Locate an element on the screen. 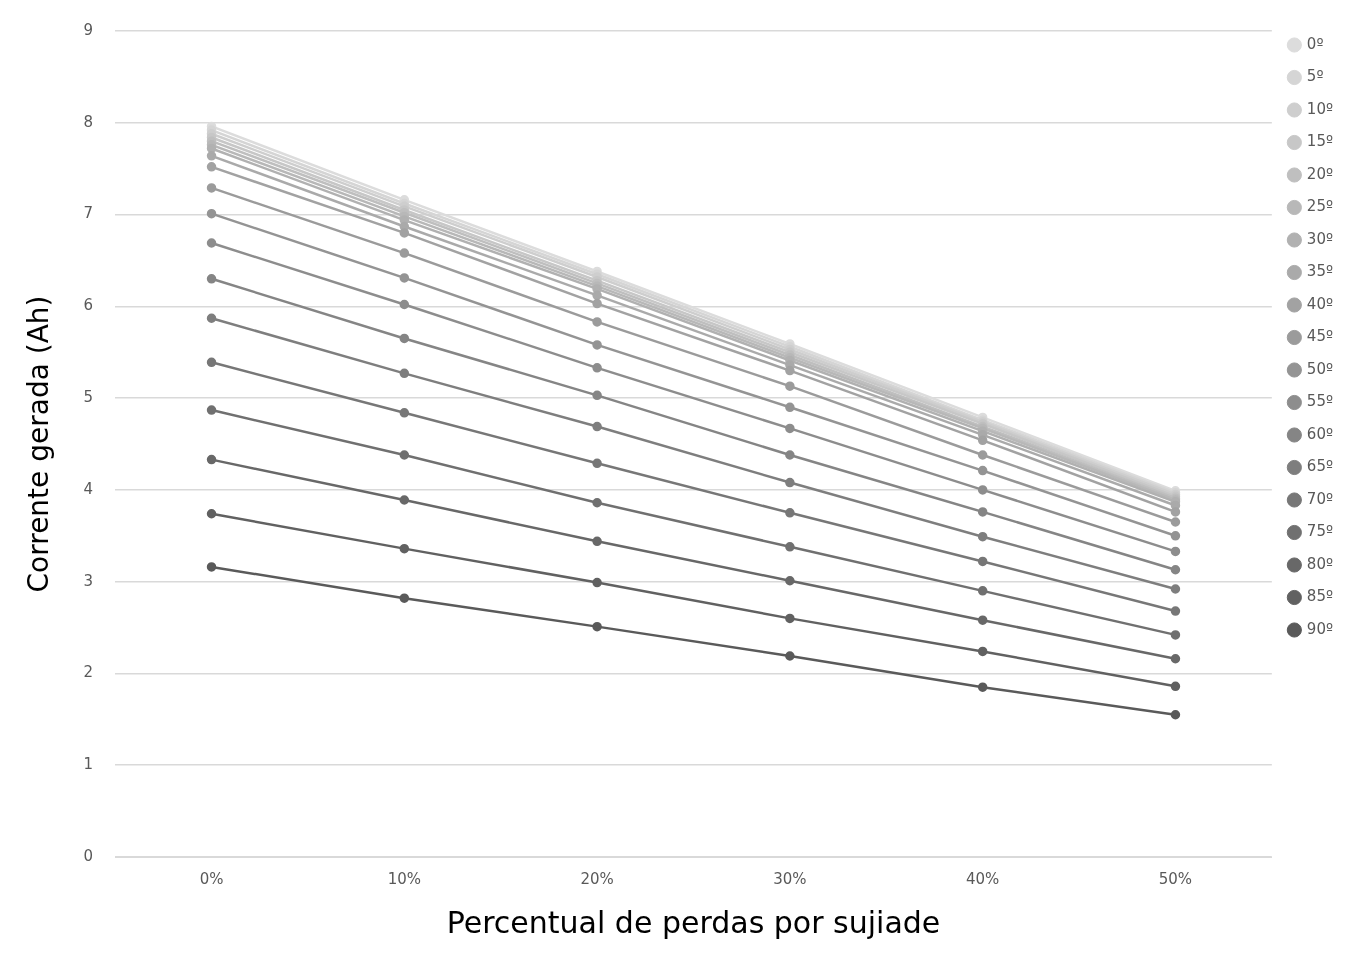  legend-label: 85º is located at coordinates (1319, 596).